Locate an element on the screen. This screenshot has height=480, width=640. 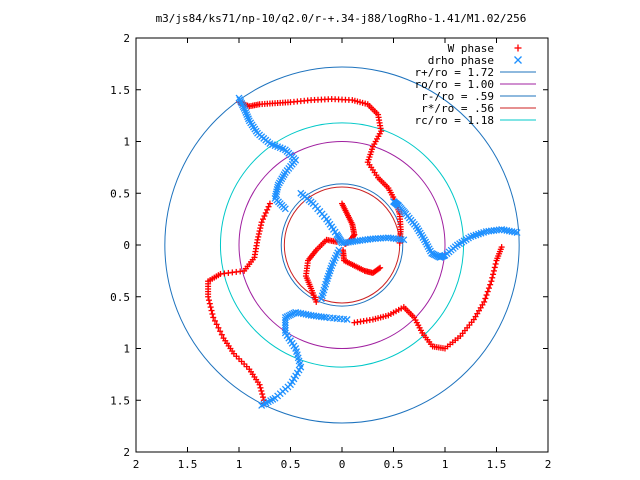
y-tick-label: 0 is located at coordinates (126, 245).